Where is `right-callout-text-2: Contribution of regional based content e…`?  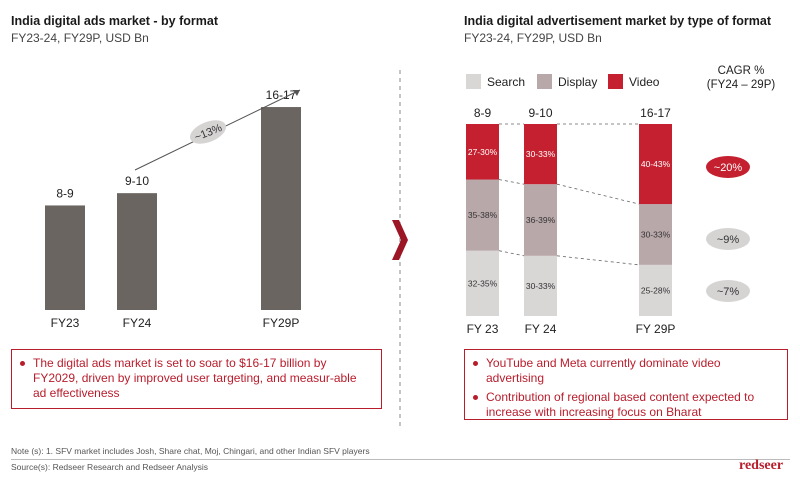 right-callout-text-2: Contribution of regional based content e… is located at coordinates (620, 404).